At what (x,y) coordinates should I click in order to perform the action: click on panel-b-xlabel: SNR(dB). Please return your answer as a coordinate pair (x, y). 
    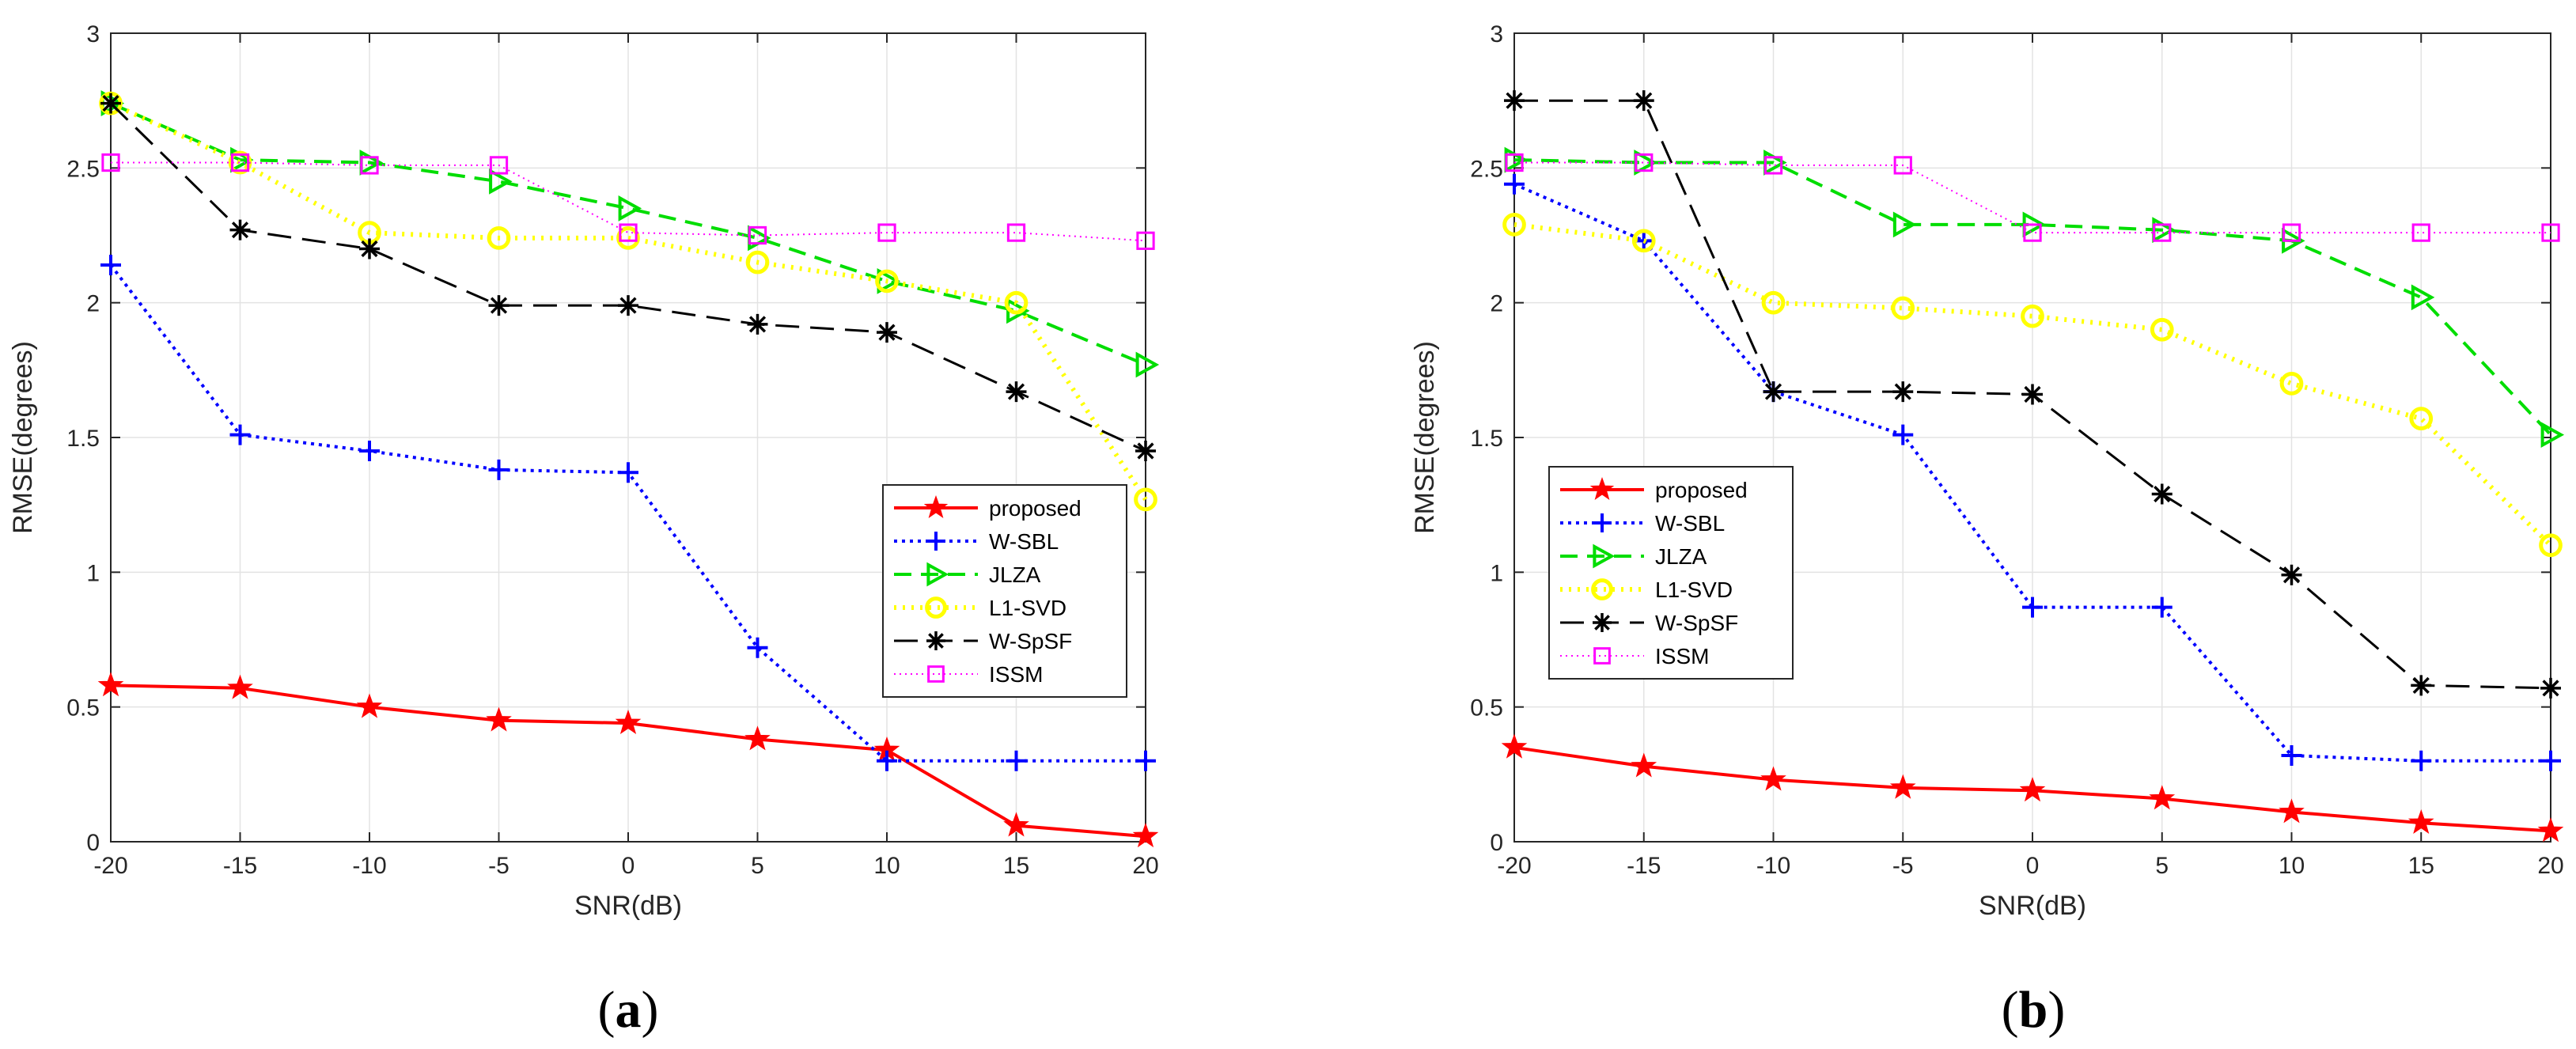
    Looking at the image, I should click on (2033, 906).